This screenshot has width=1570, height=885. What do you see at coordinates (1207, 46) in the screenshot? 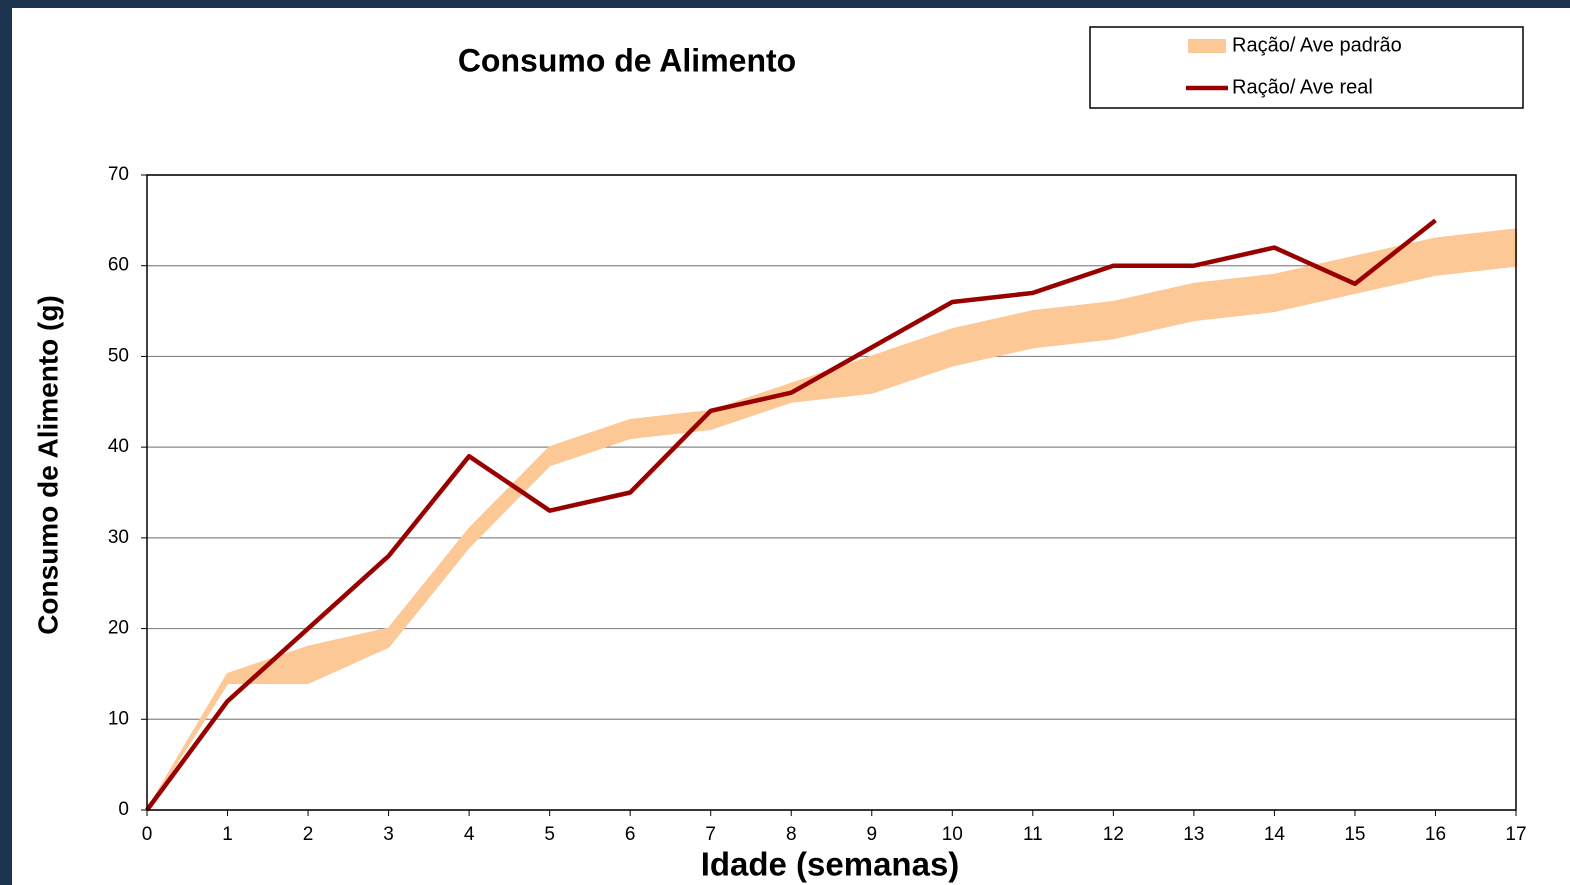
I see `legend-swatch` at bounding box center [1207, 46].